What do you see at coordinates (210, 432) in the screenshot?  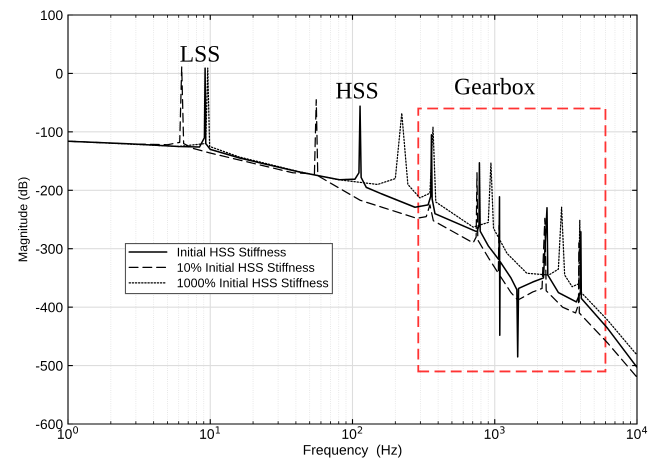 I see `x-tick-label: 10$^{1}$` at bounding box center [210, 432].